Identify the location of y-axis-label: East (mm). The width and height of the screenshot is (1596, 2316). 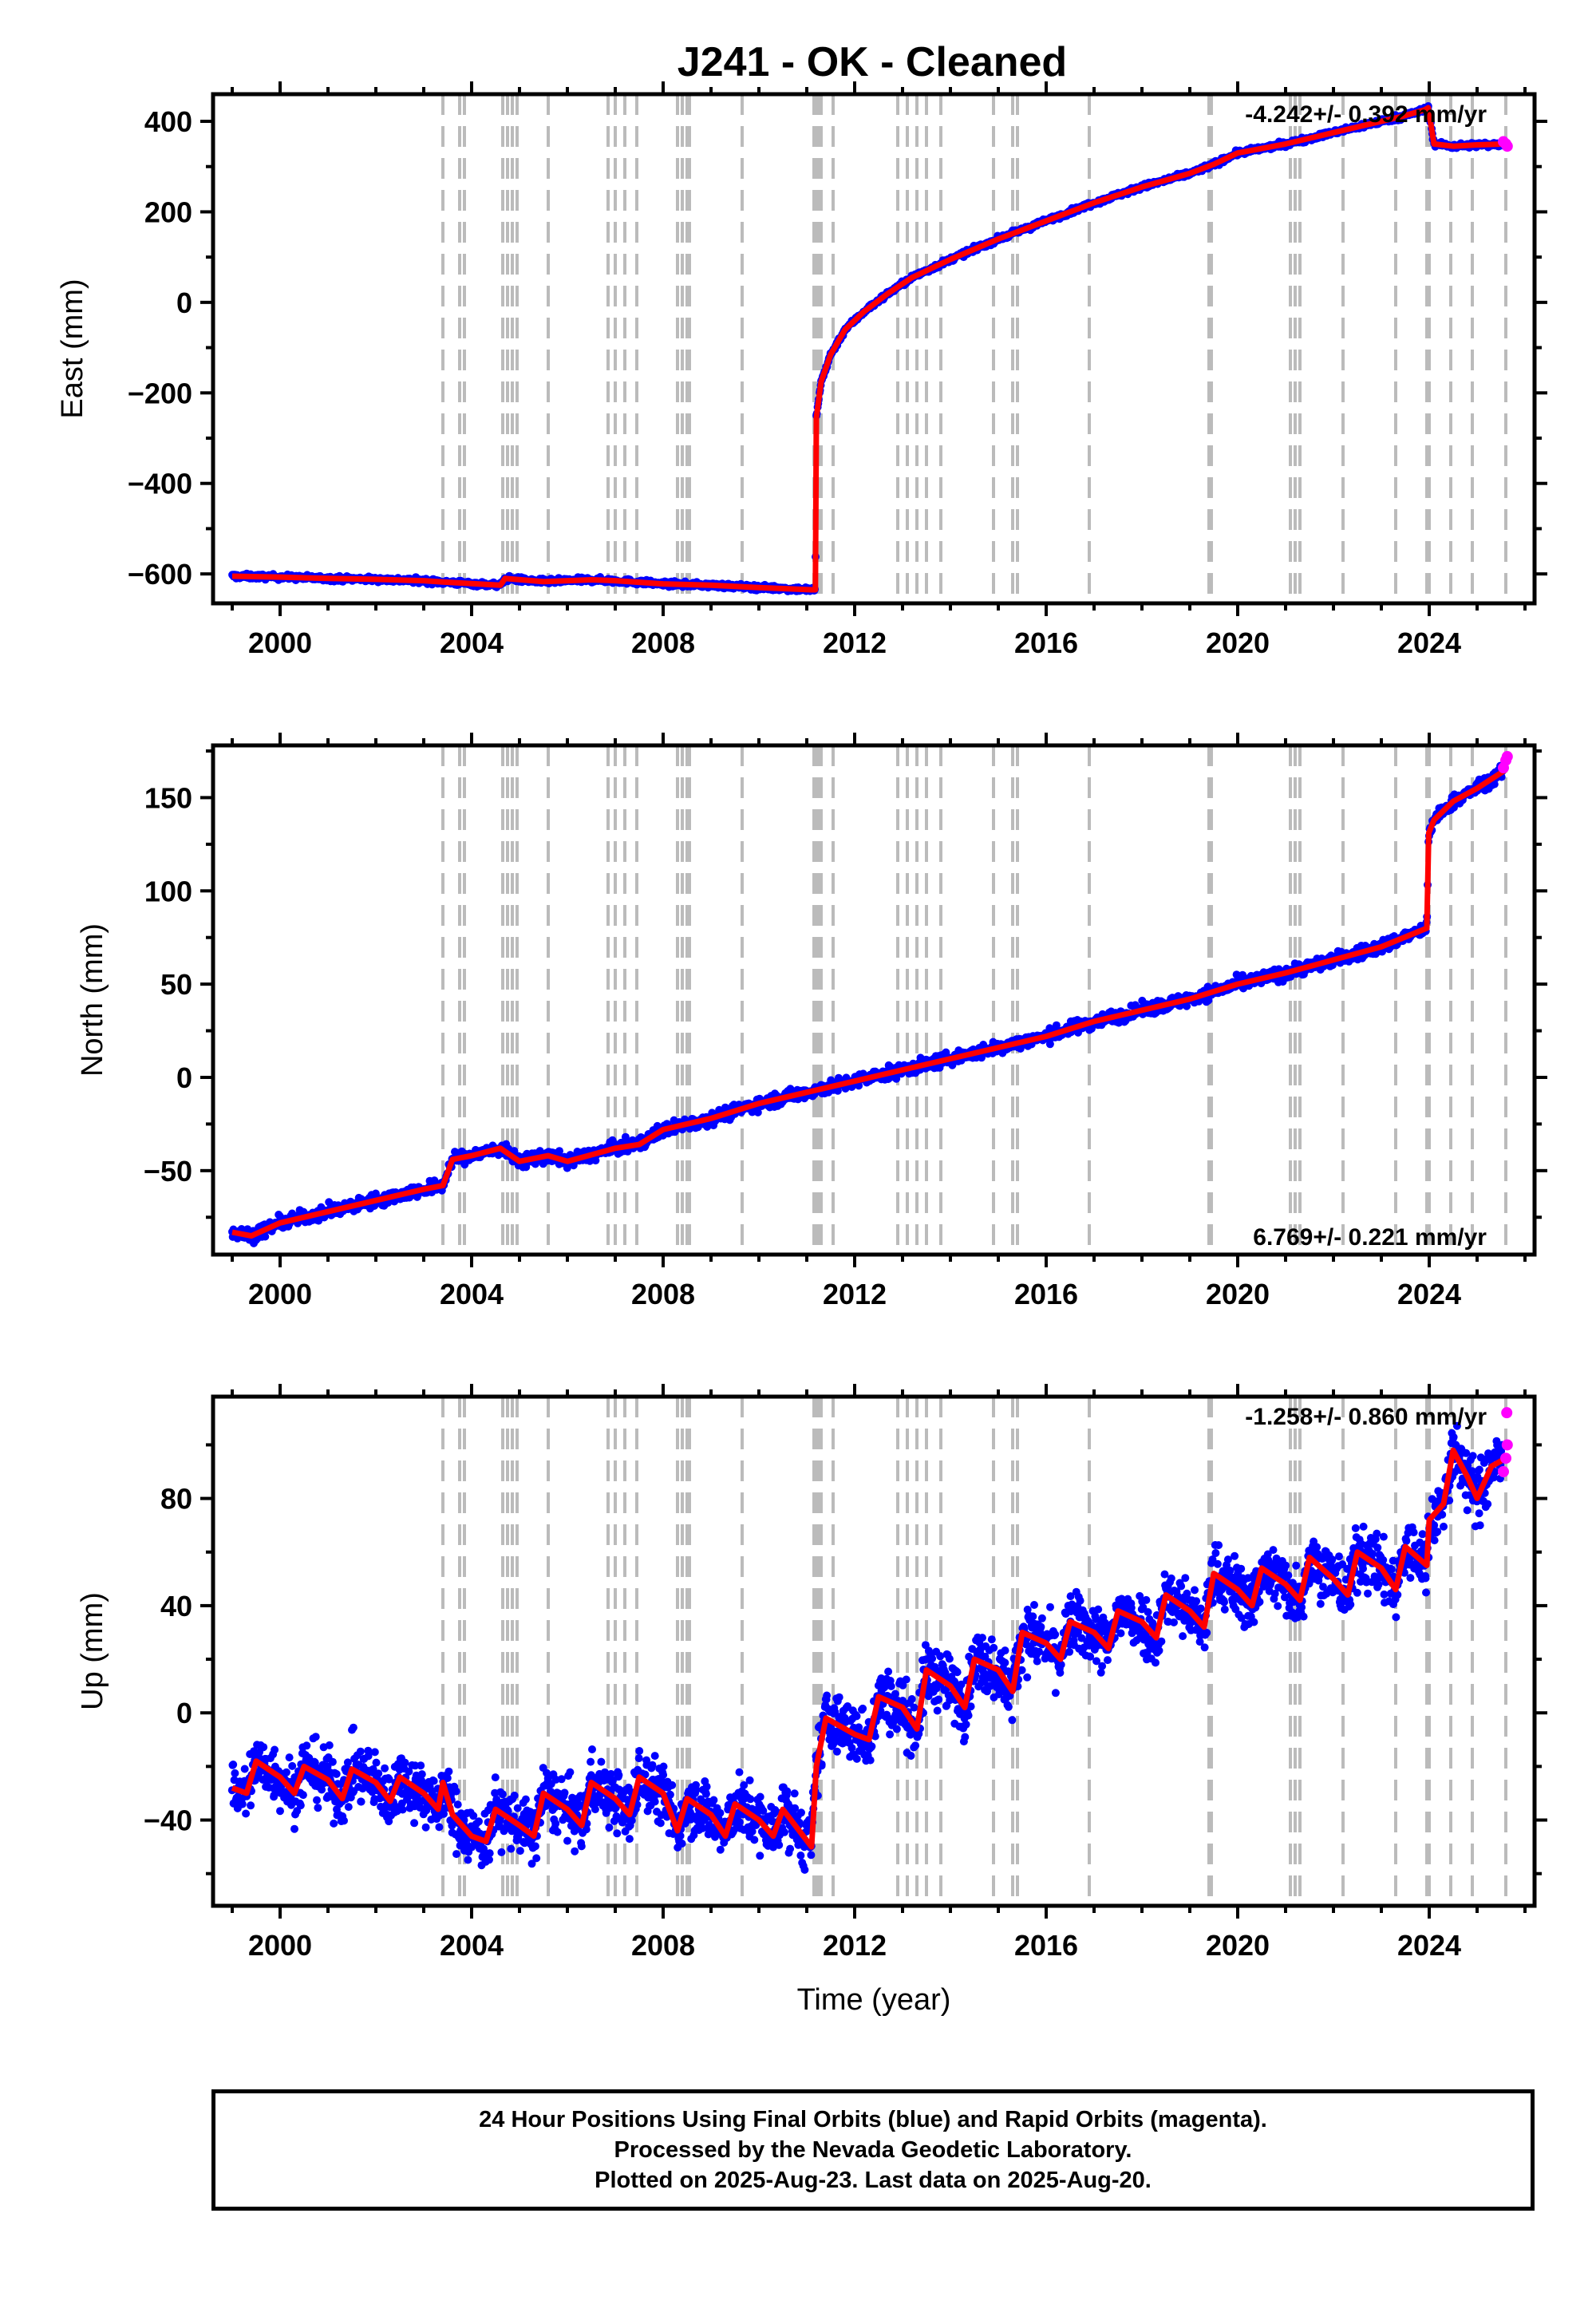
(72, 348).